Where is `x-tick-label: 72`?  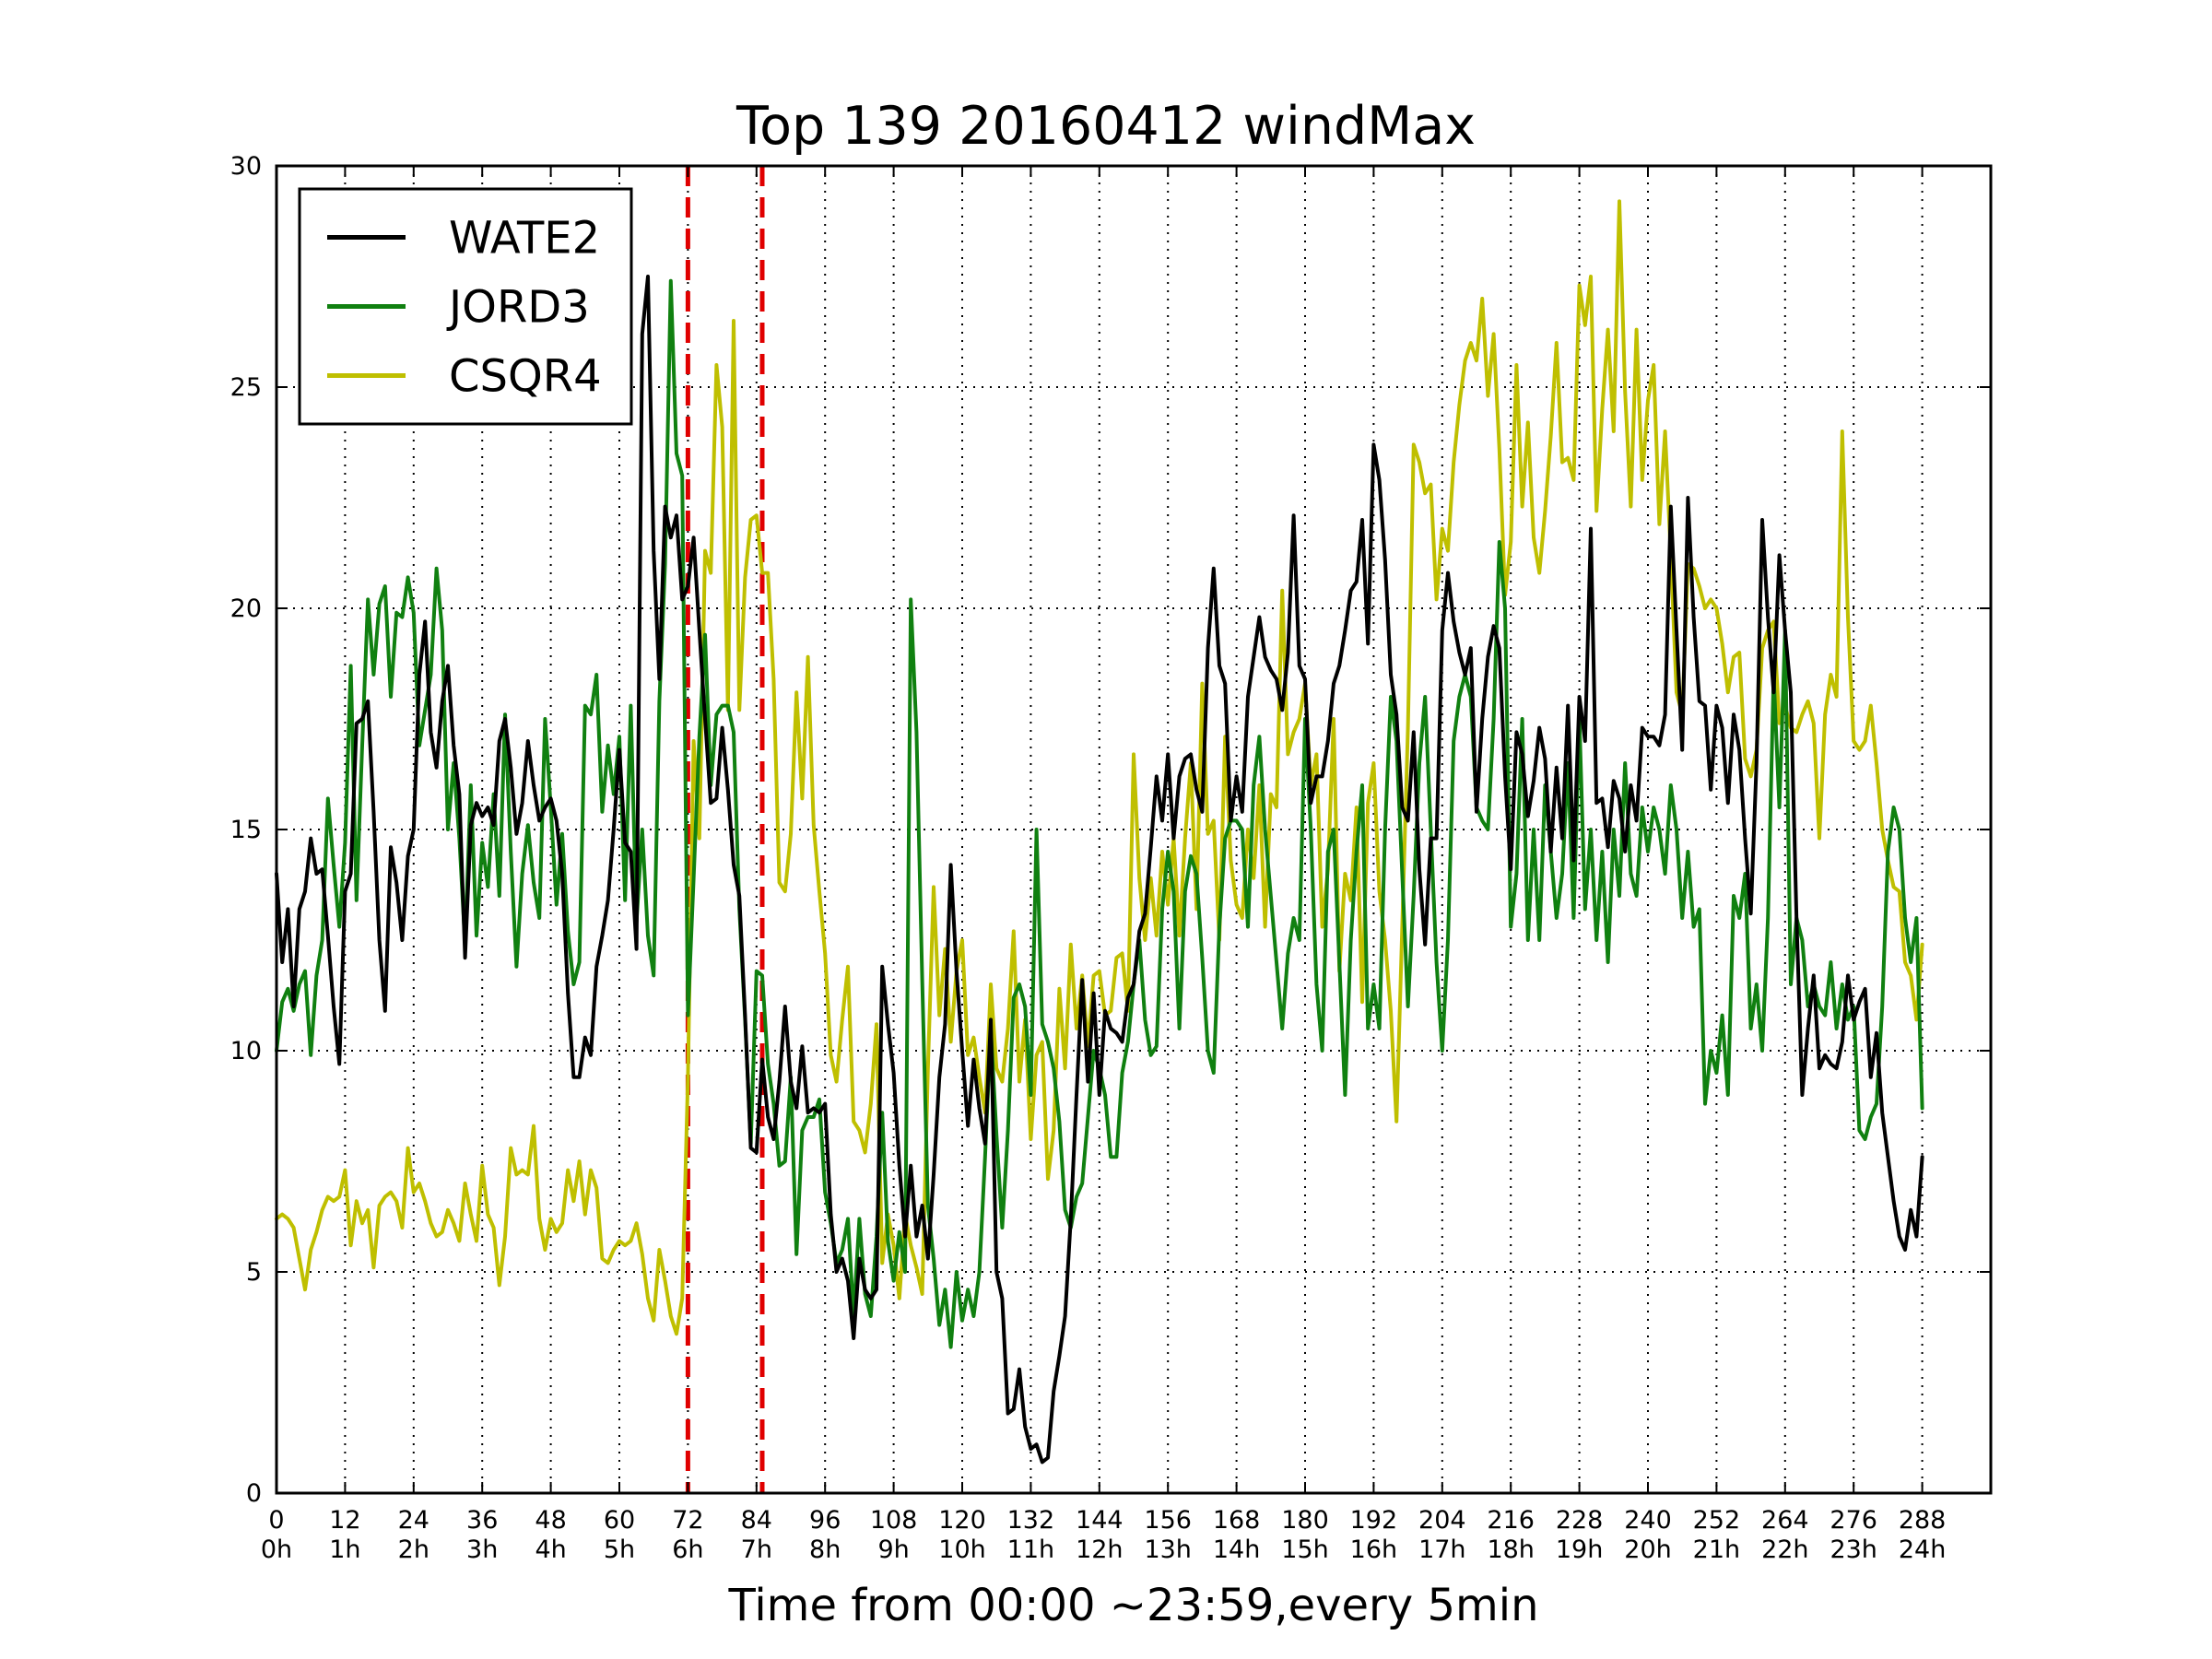
x-tick-label: 72 is located at coordinates (687, 1520).